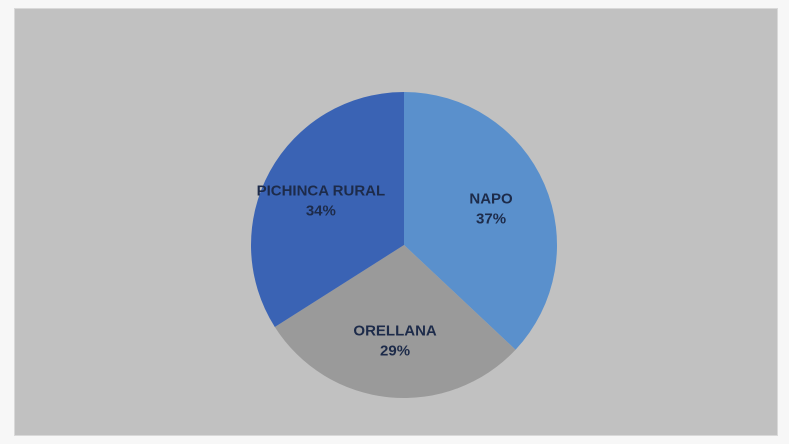 Image resolution: width=789 pixels, height=444 pixels. I want to click on pie-labels: NAPO 37% ORELLANA 29% PICHINCA RURAL 34%, so click(385, 270).